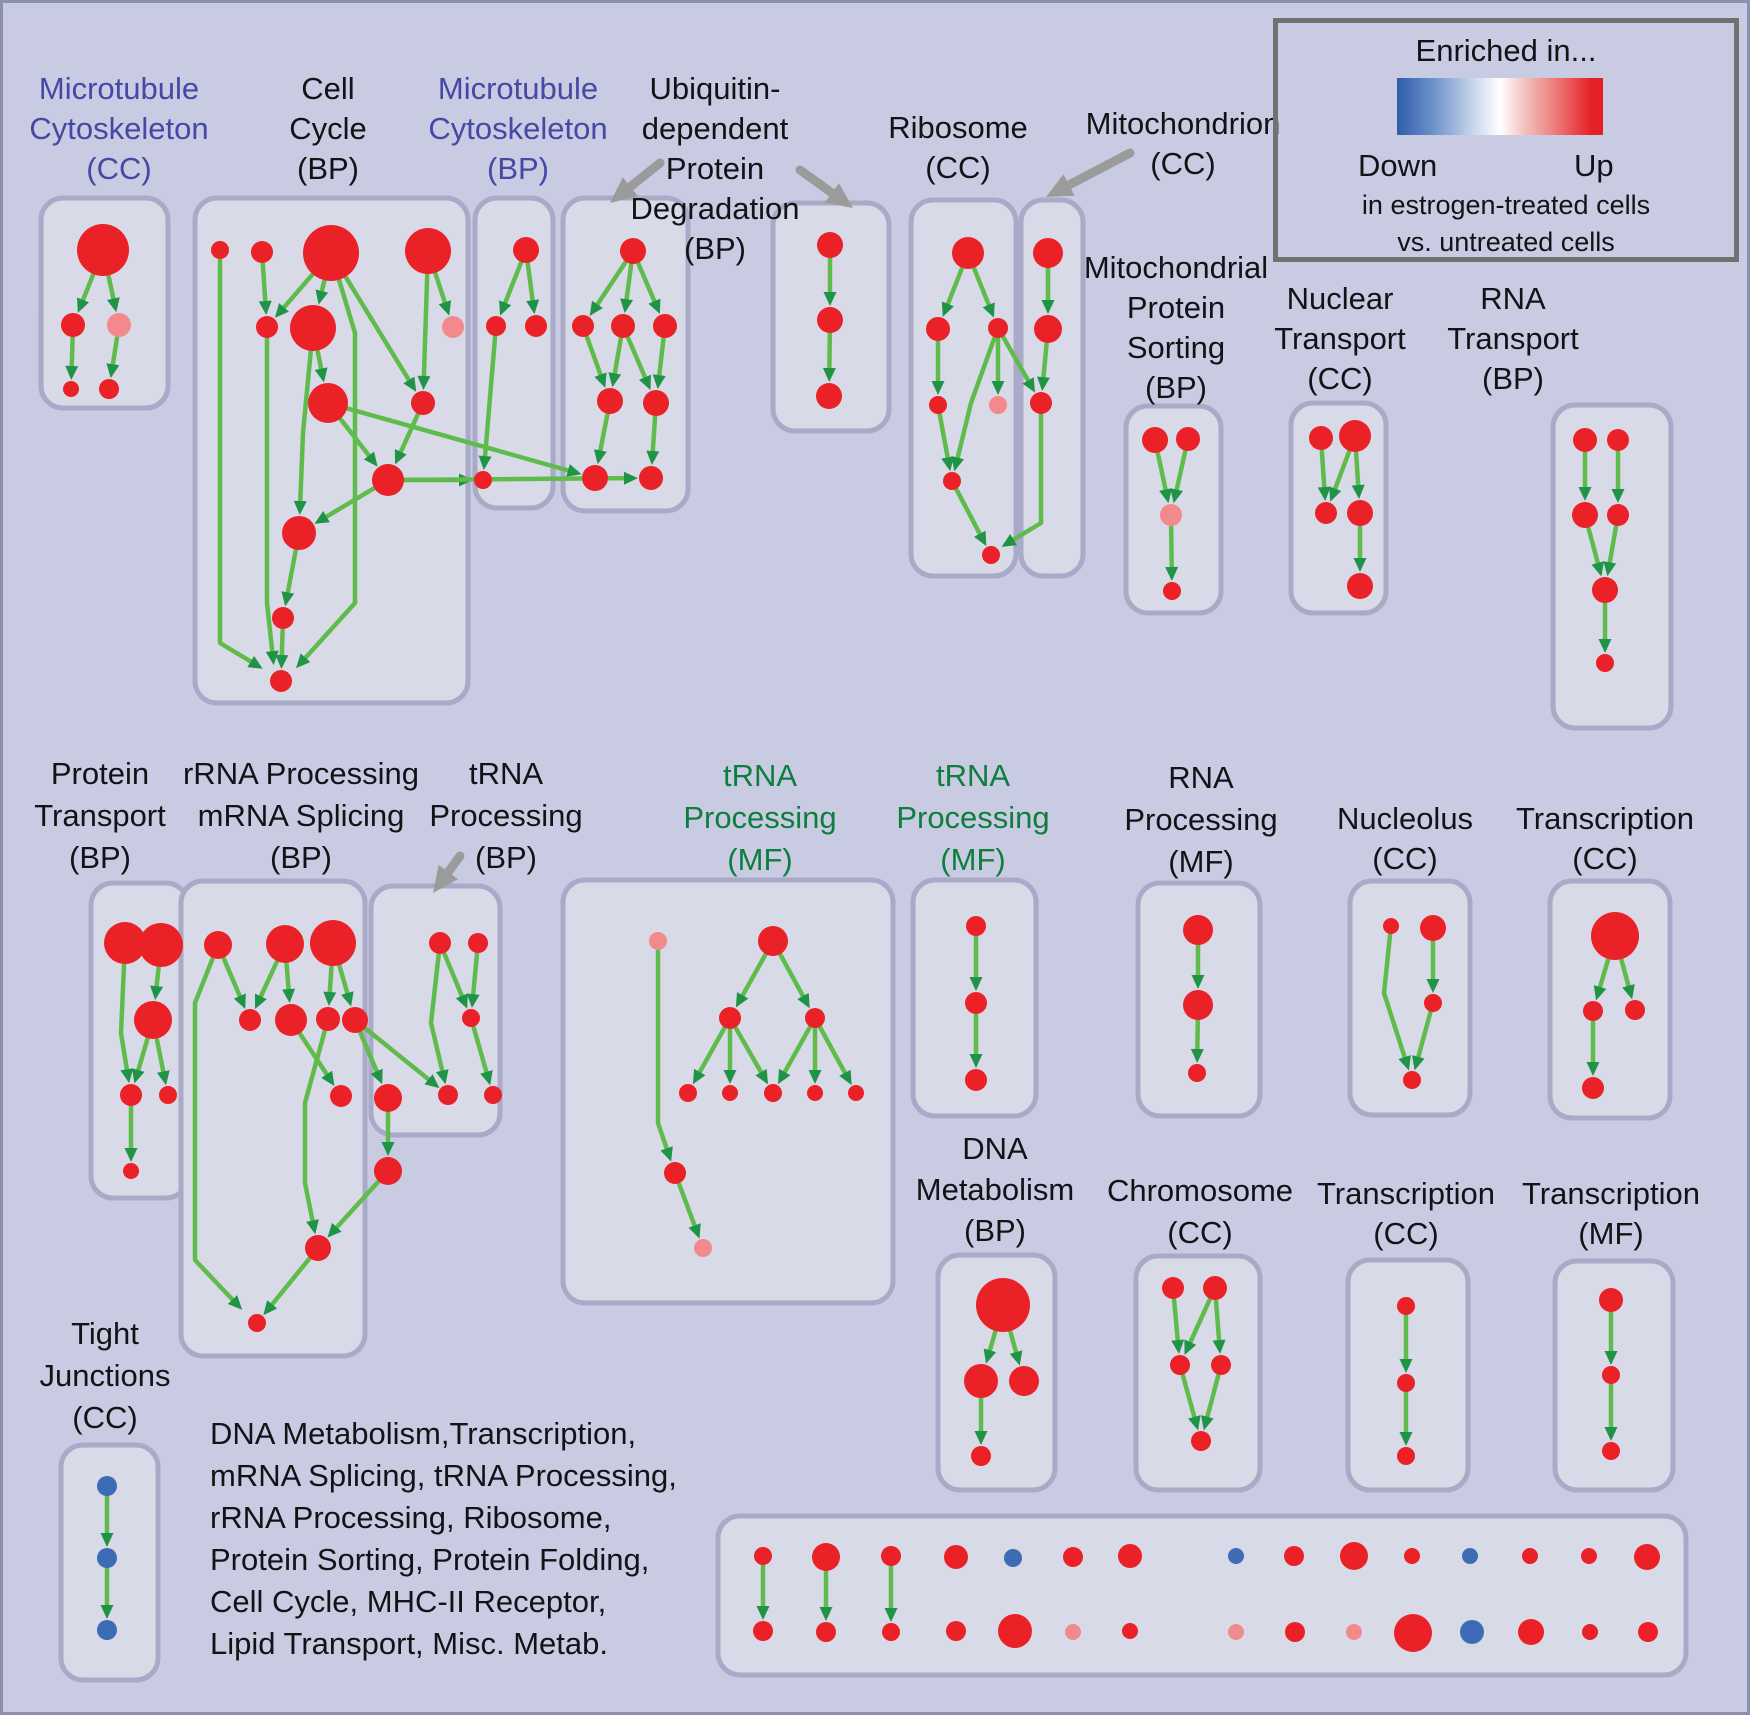 The width and height of the screenshot is (1750, 1715). What do you see at coordinates (423, 1433) in the screenshot?
I see `misc-cluster-note-line: DNA Metabolism,Transcription,` at bounding box center [423, 1433].